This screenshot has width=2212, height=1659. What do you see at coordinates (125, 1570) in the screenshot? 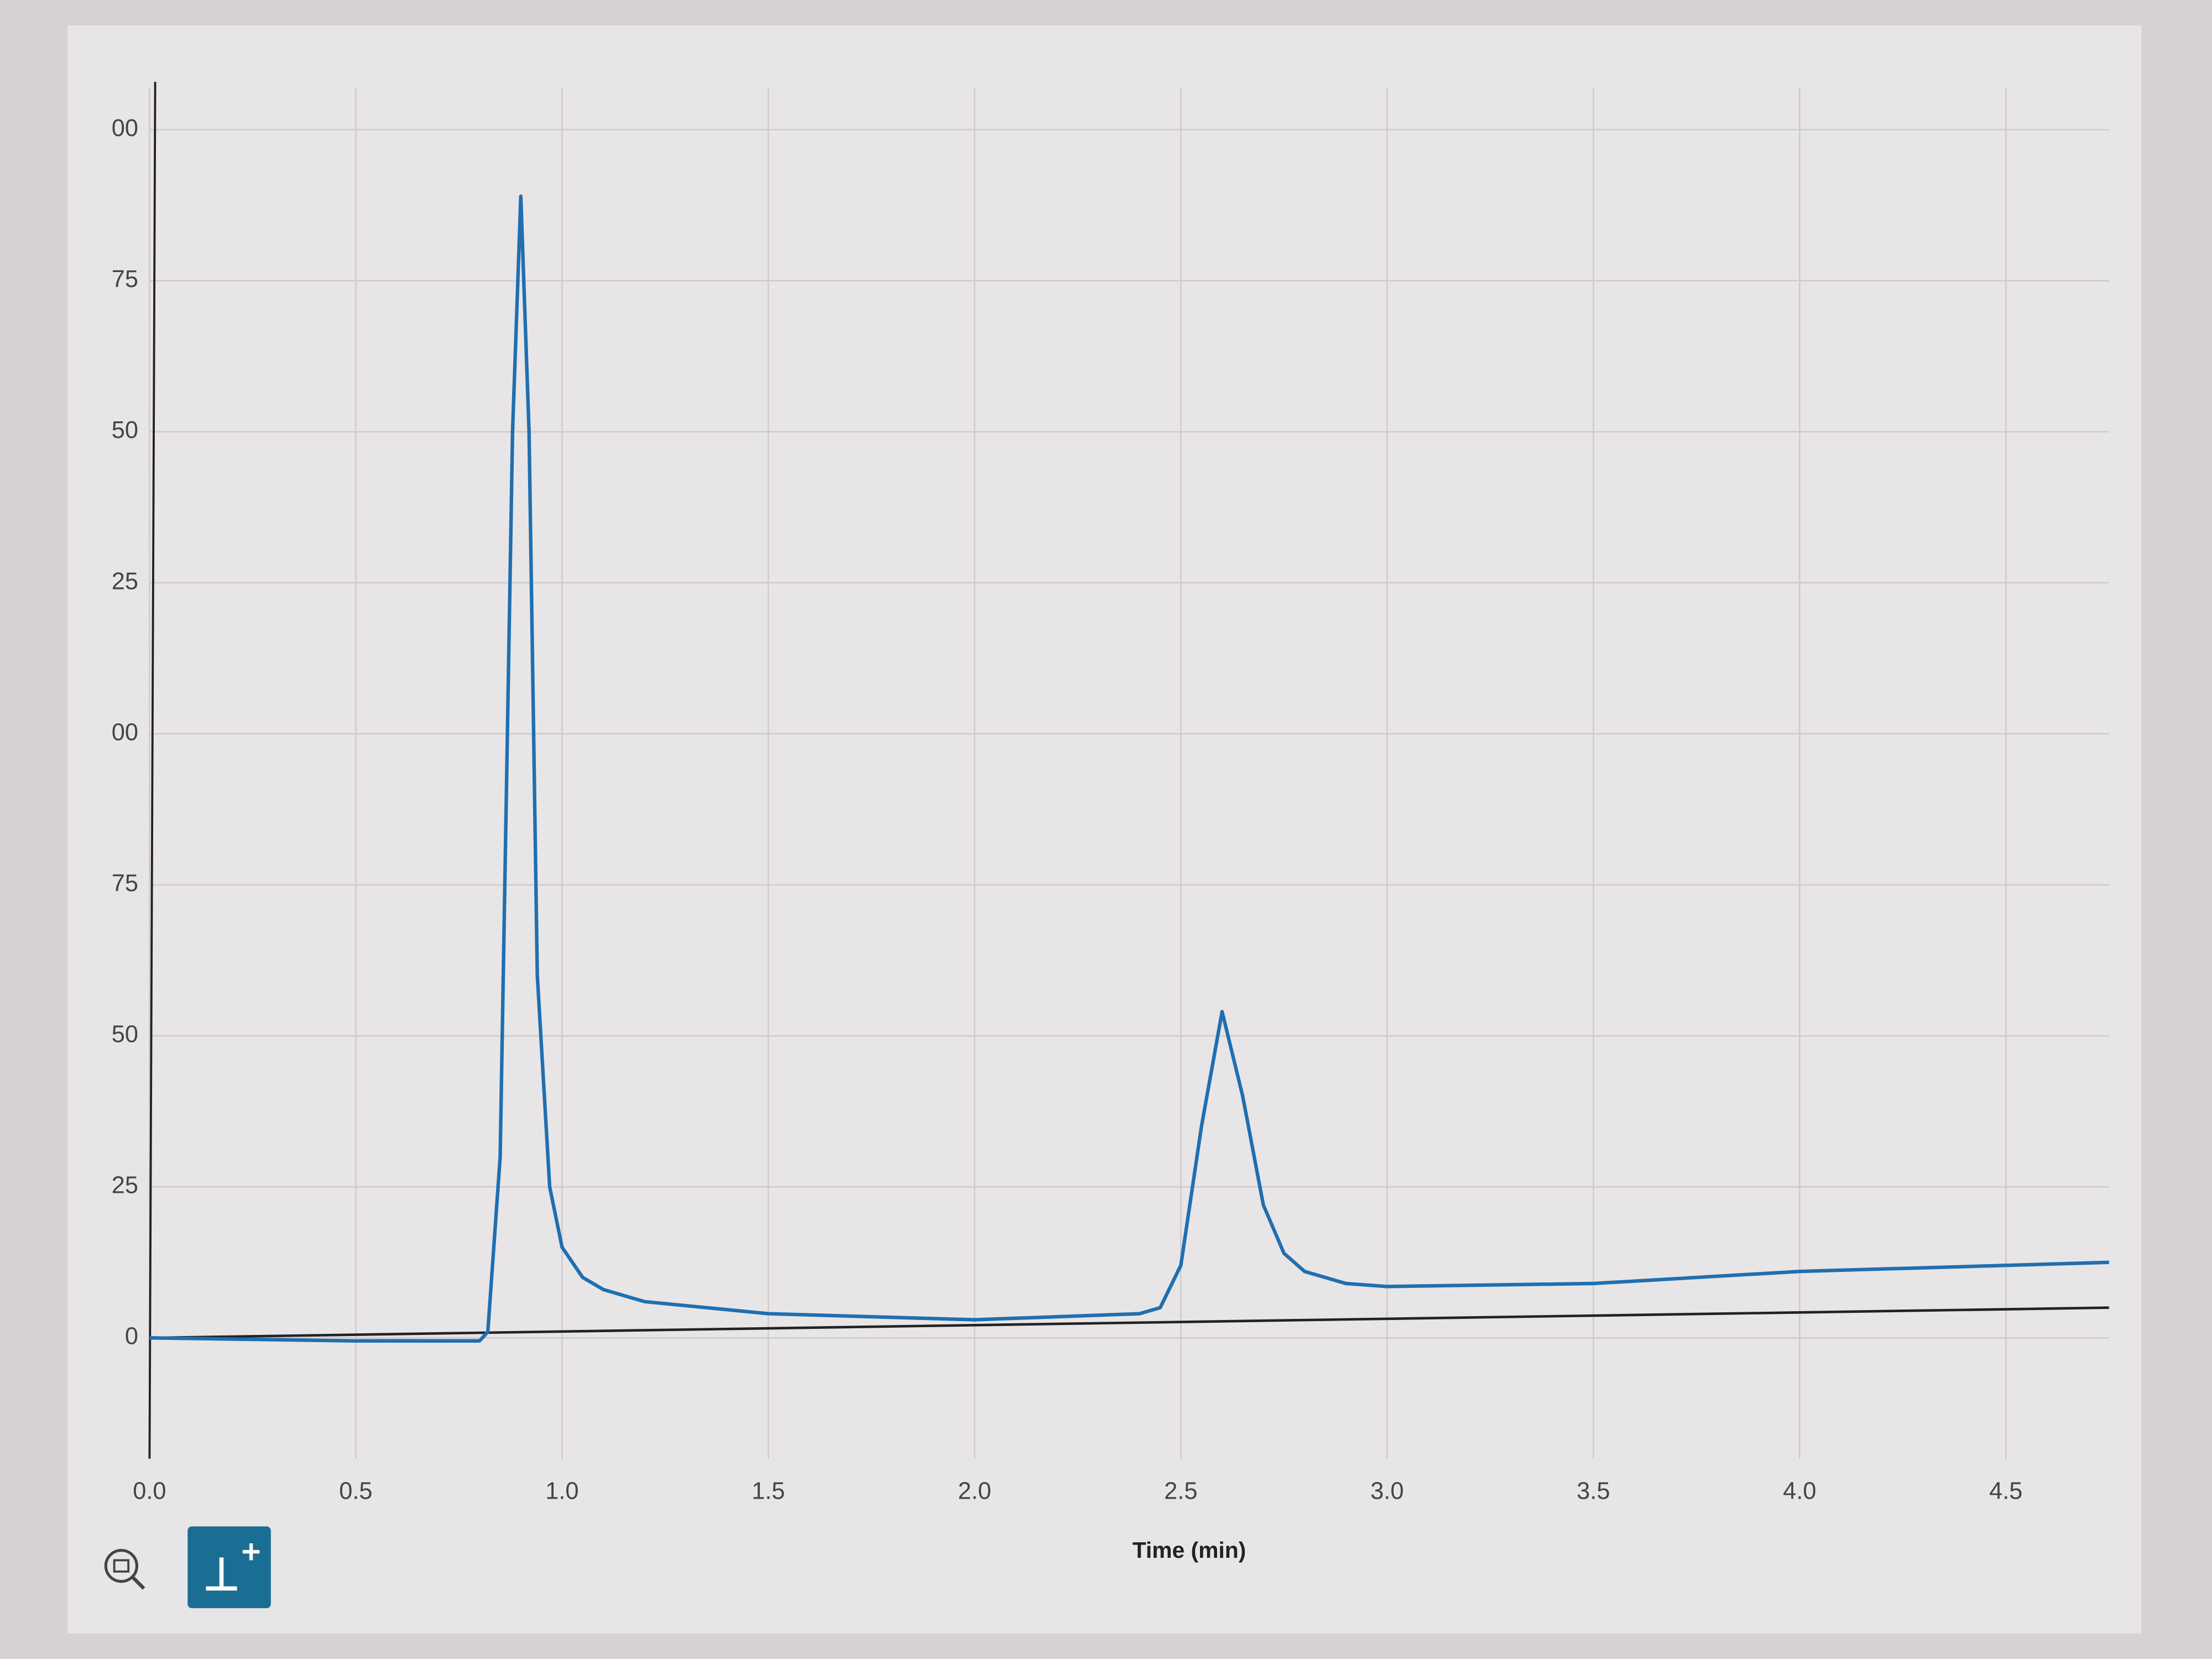
I see `zoom-button` at bounding box center [125, 1570].